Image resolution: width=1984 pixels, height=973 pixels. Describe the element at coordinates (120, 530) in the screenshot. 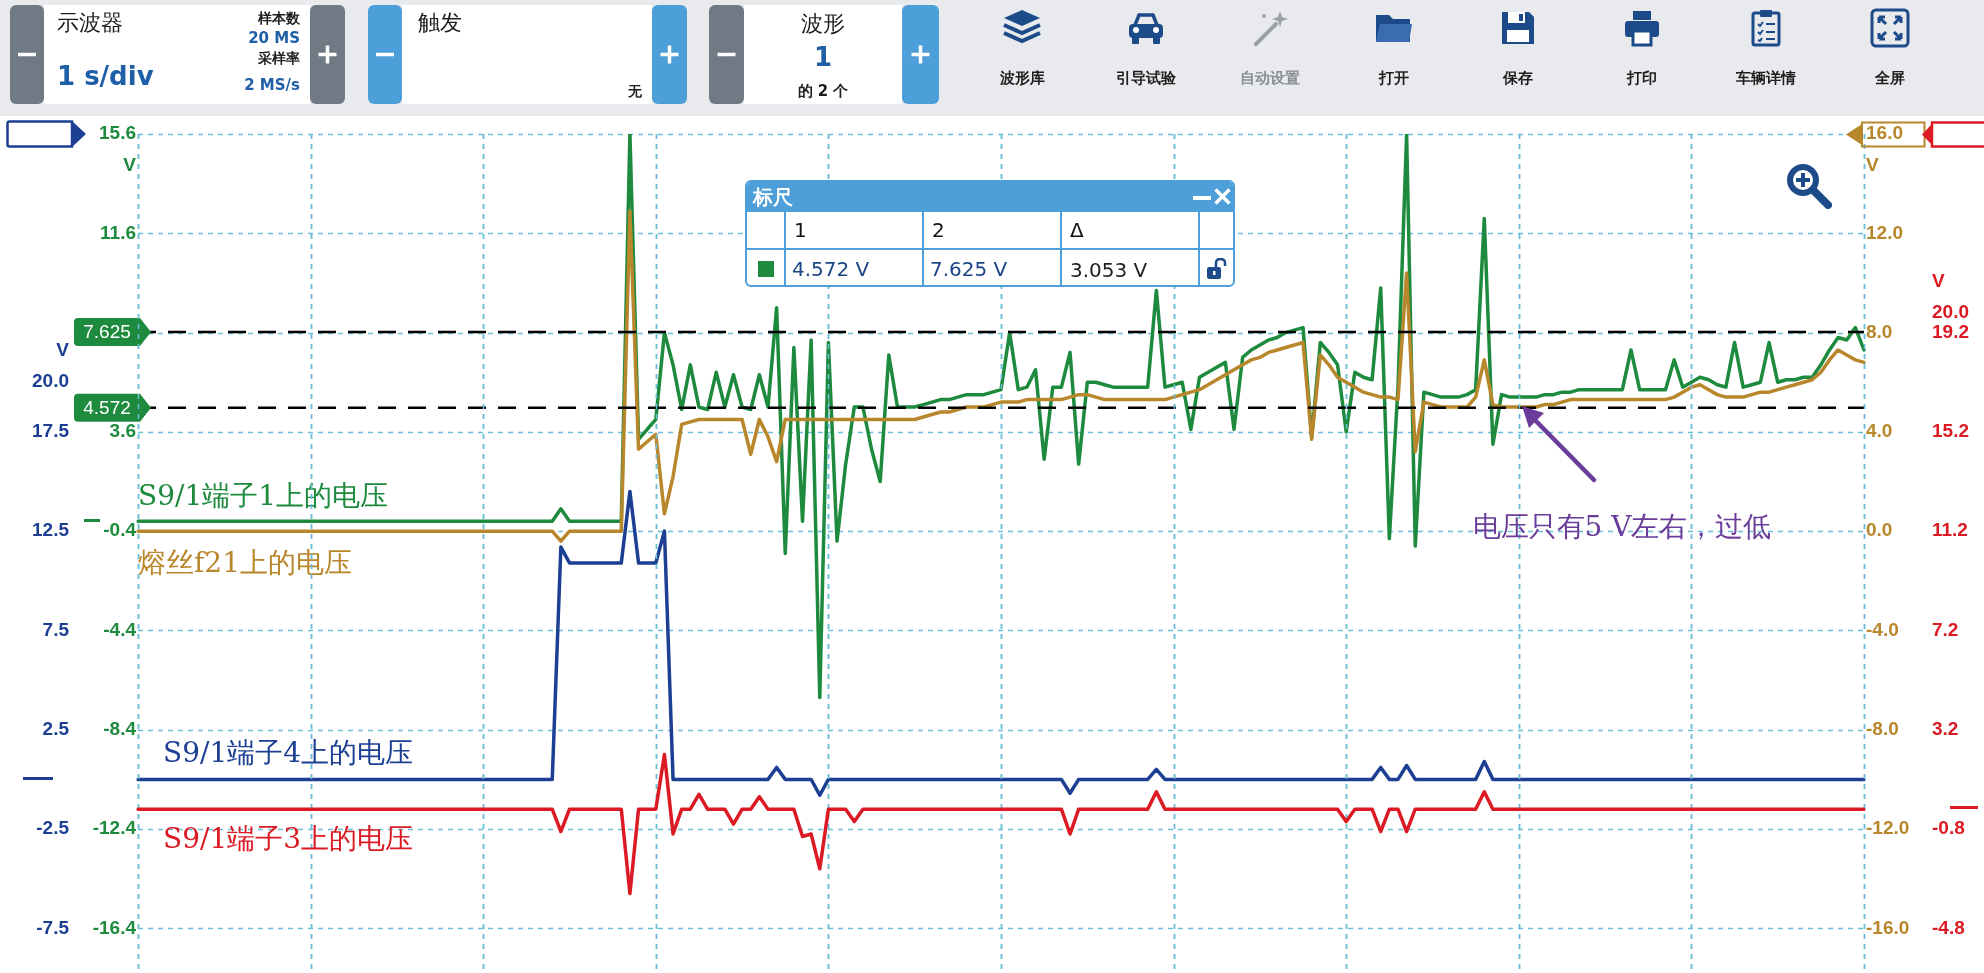

I see `y-tick-label: -0.4` at that location.